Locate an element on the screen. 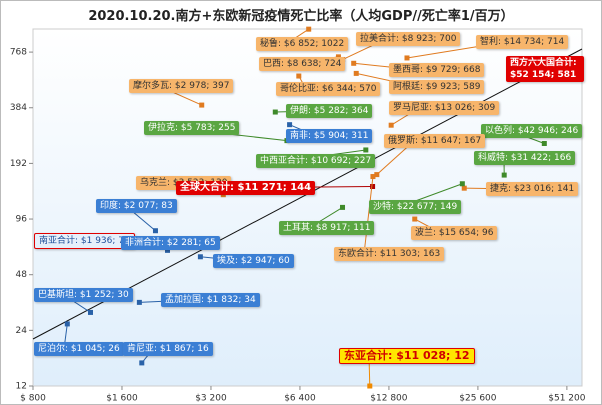  data-label: 非洲合计: $2 281; 65 is located at coordinates (170, 243).